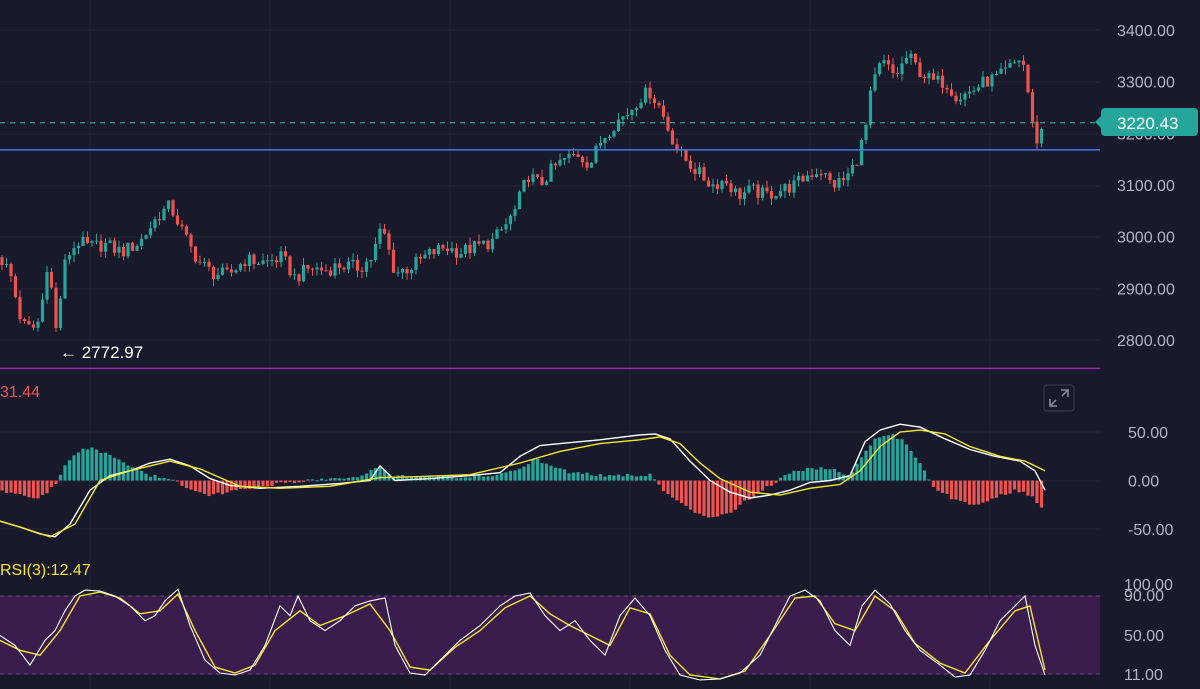 Image resolution: width=1200 pixels, height=689 pixels. I want to click on rsi-band, so click(550, 635).